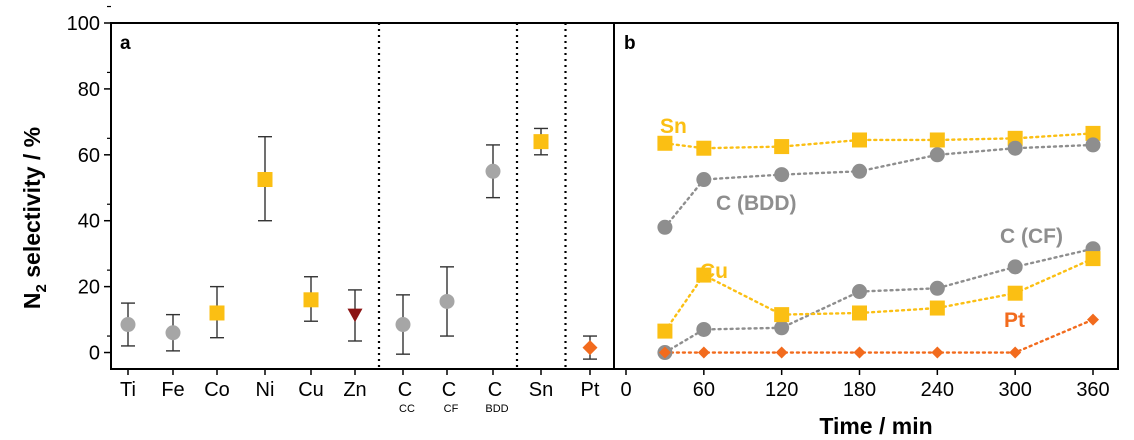  I want to click on x-tick-label: Pt, so click(590, 390).